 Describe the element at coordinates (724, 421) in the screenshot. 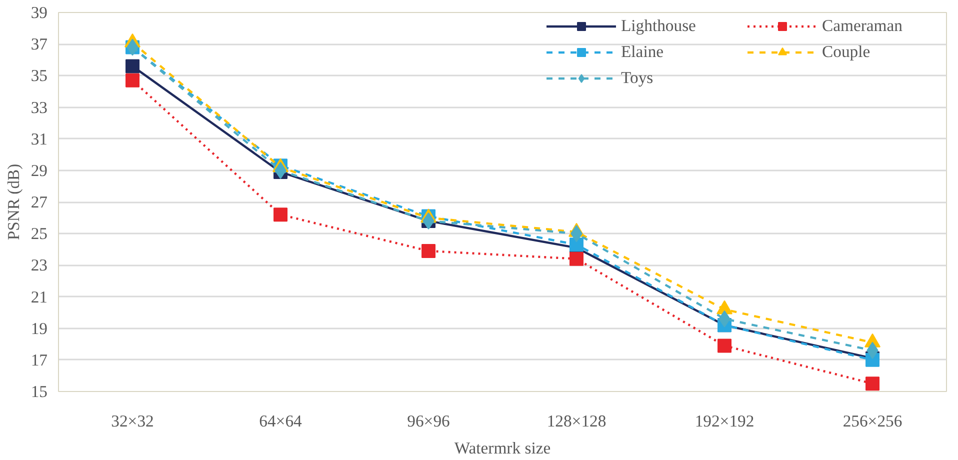

I see `x-tick-label: 192×192` at that location.